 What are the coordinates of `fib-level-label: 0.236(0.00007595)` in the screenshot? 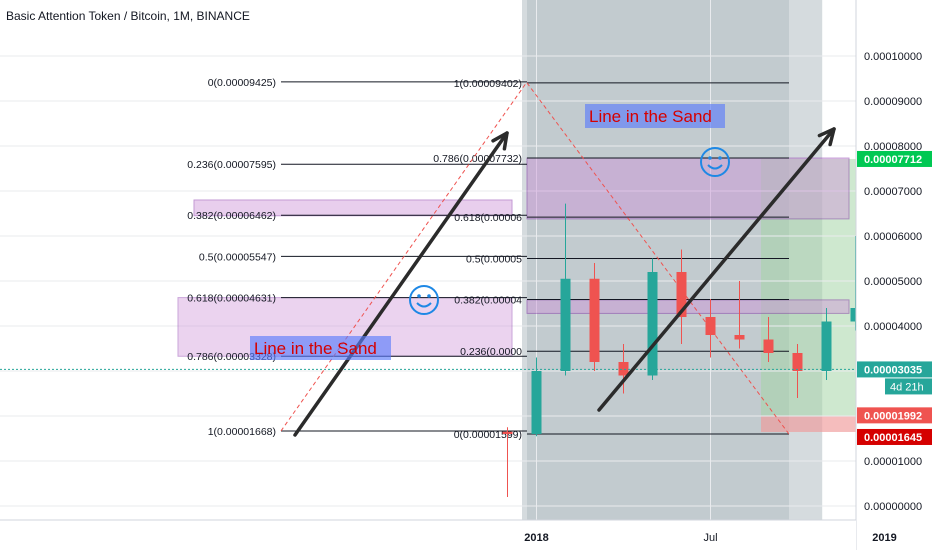 It's located at (231, 165).